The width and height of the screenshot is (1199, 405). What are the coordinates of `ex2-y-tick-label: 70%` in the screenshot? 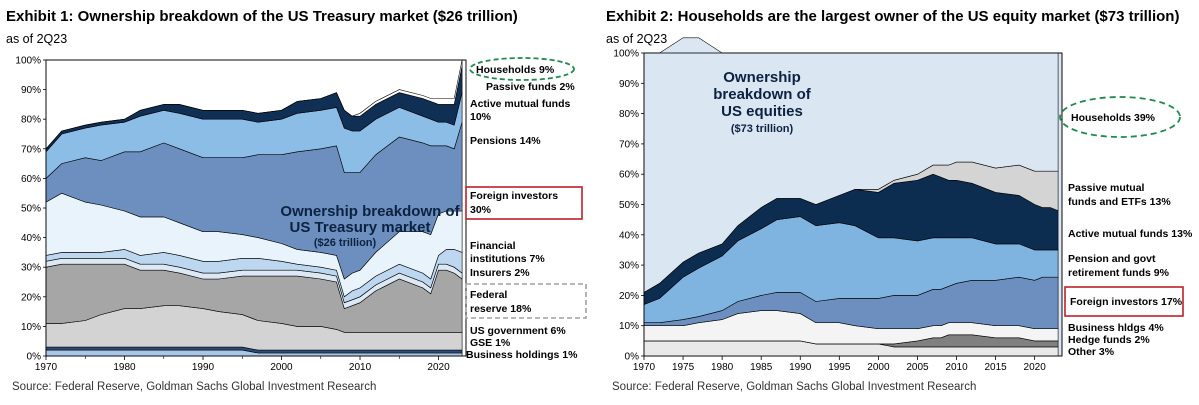 It's located at (629, 144).